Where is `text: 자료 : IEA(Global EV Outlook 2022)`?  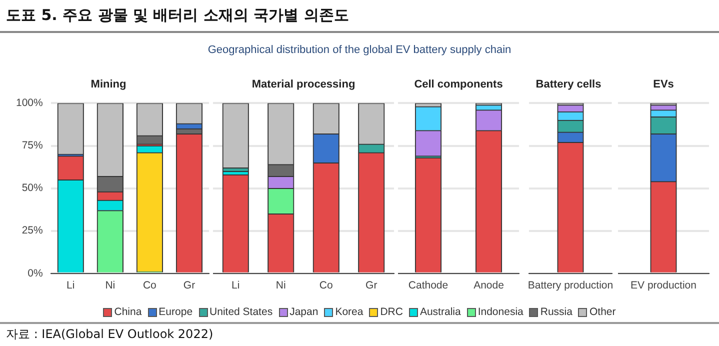
text: 자료 : IEA(Global EV Outlook 2022) is located at coordinates (110, 334).